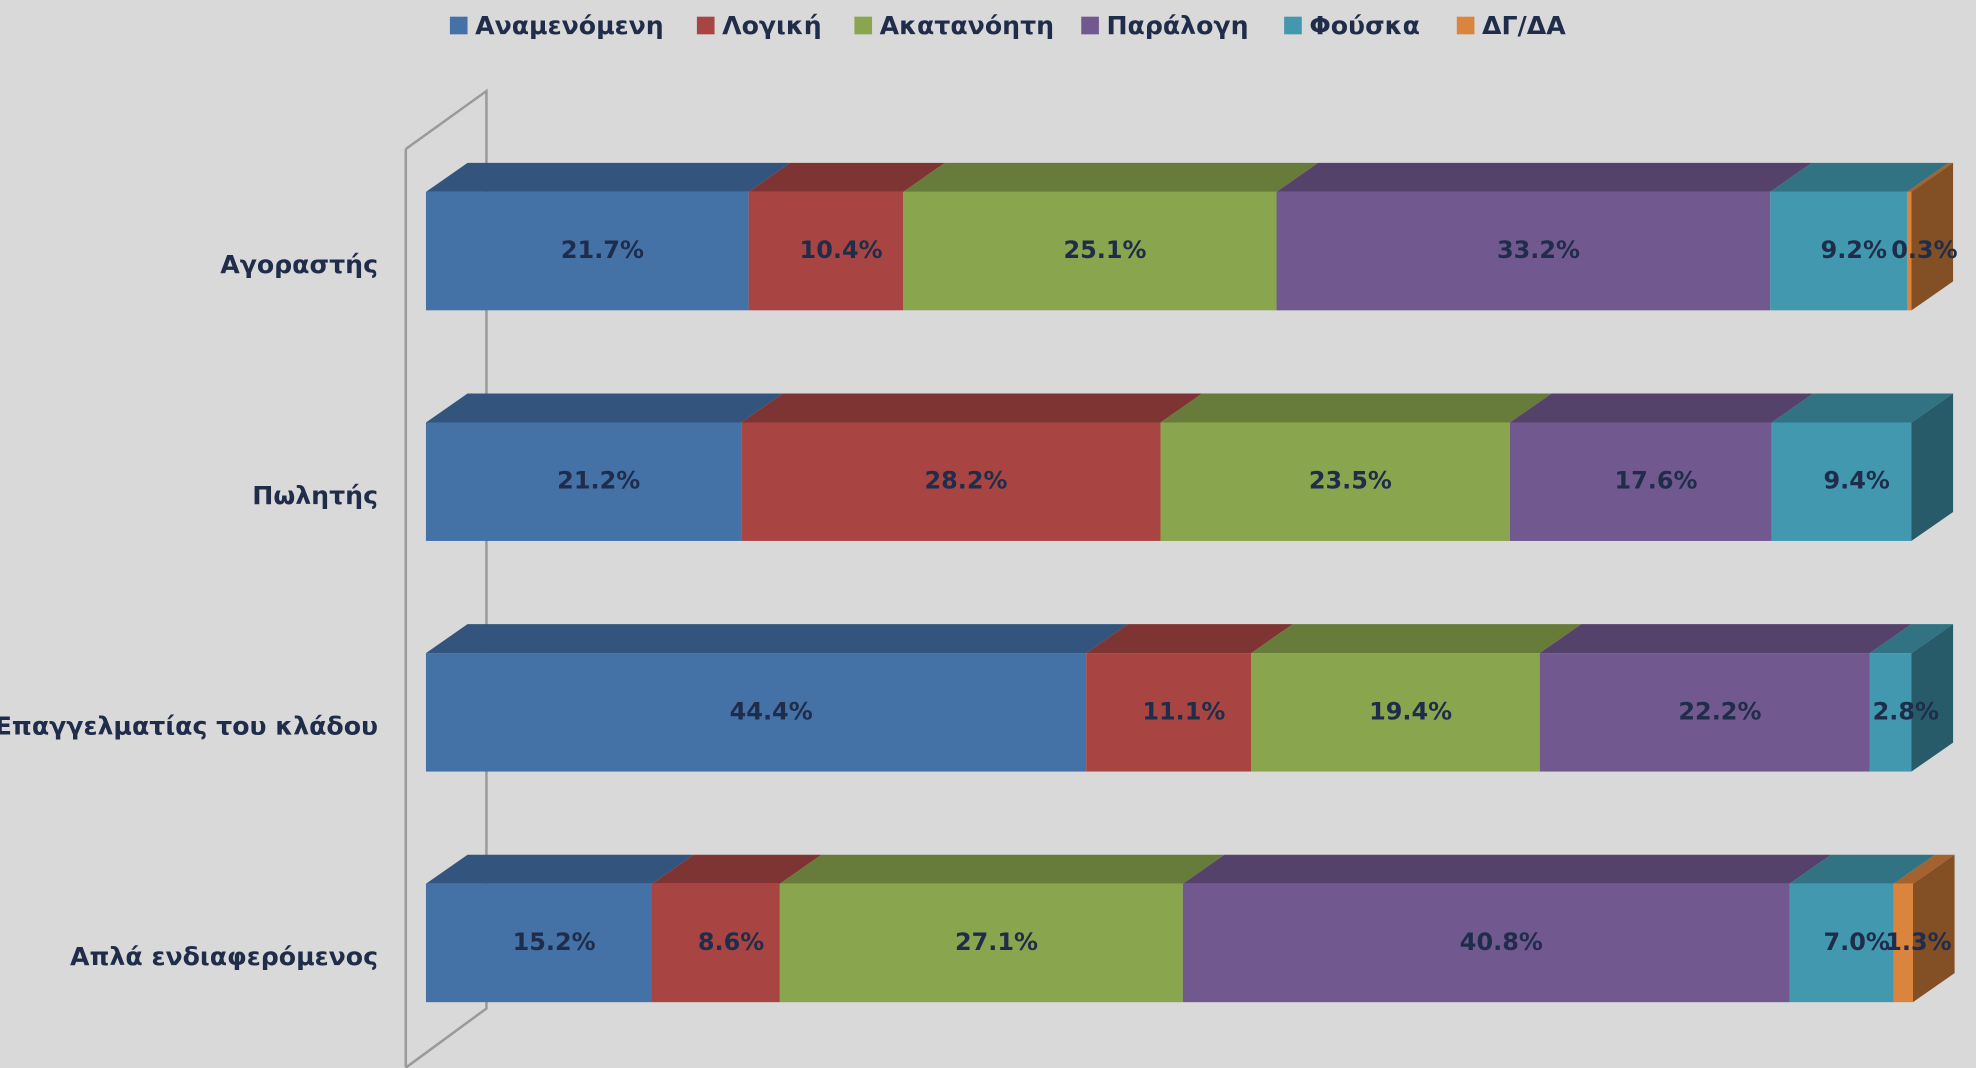 Image resolution: width=1976 pixels, height=1068 pixels. Describe the element at coordinates (731, 942) in the screenshot. I see `value-label: 8.6%` at that location.